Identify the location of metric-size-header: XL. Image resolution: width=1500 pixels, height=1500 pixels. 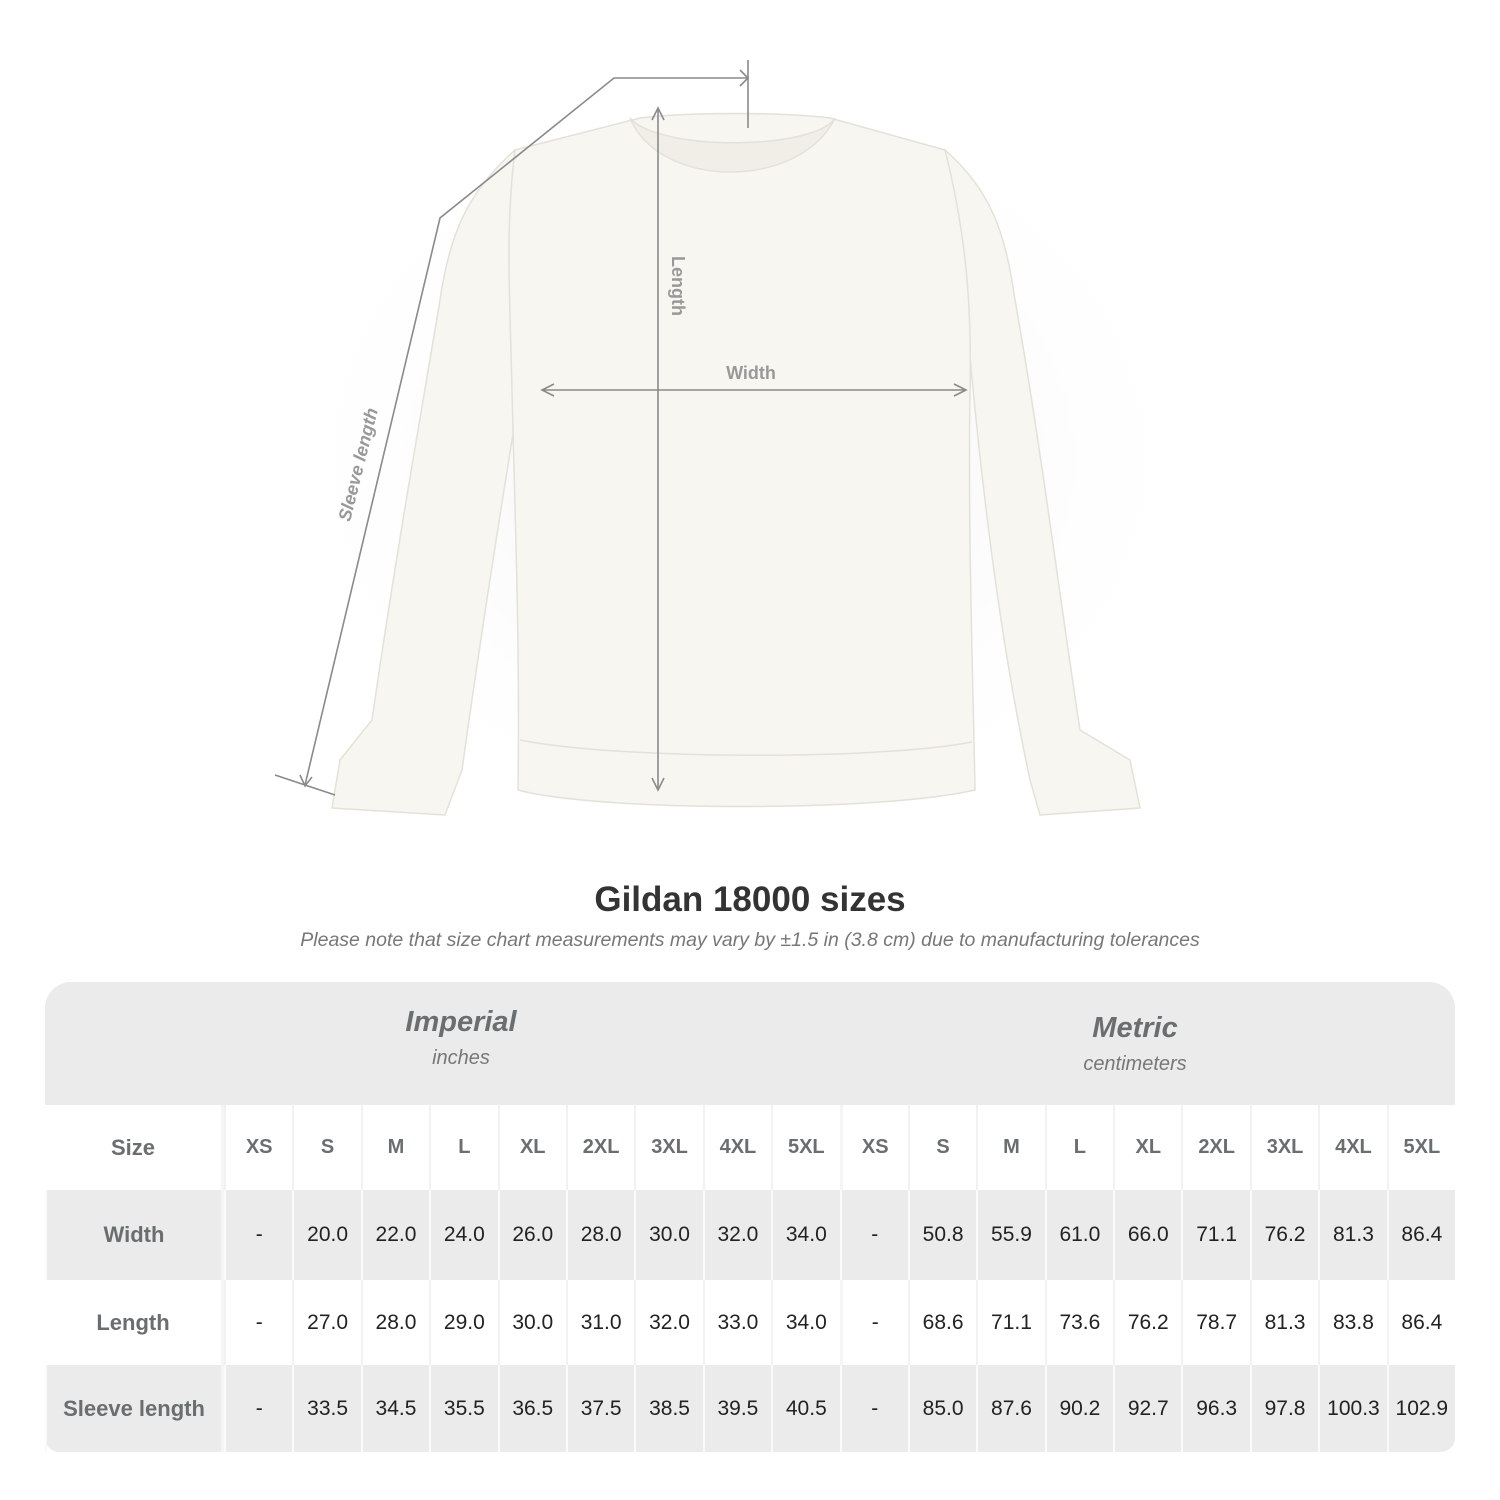
(1147, 1147).